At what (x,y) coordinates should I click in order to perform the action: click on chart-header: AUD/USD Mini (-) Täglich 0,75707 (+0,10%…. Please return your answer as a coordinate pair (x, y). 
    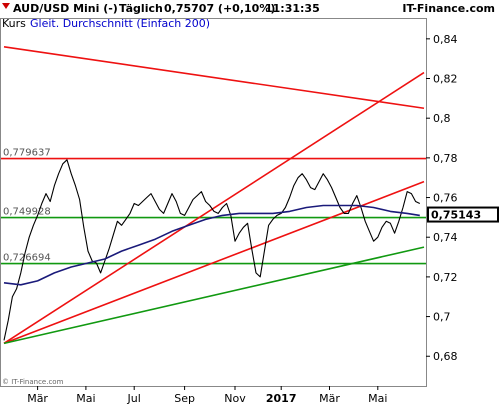
    Looking at the image, I should click on (248, 16).